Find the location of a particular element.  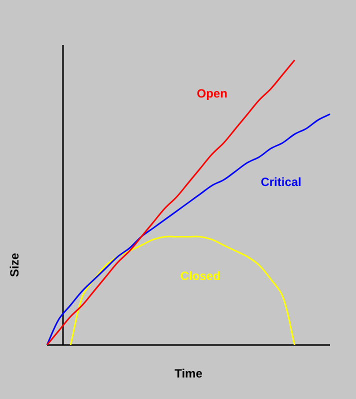

y-axis-title: Size is located at coordinates (14, 265).